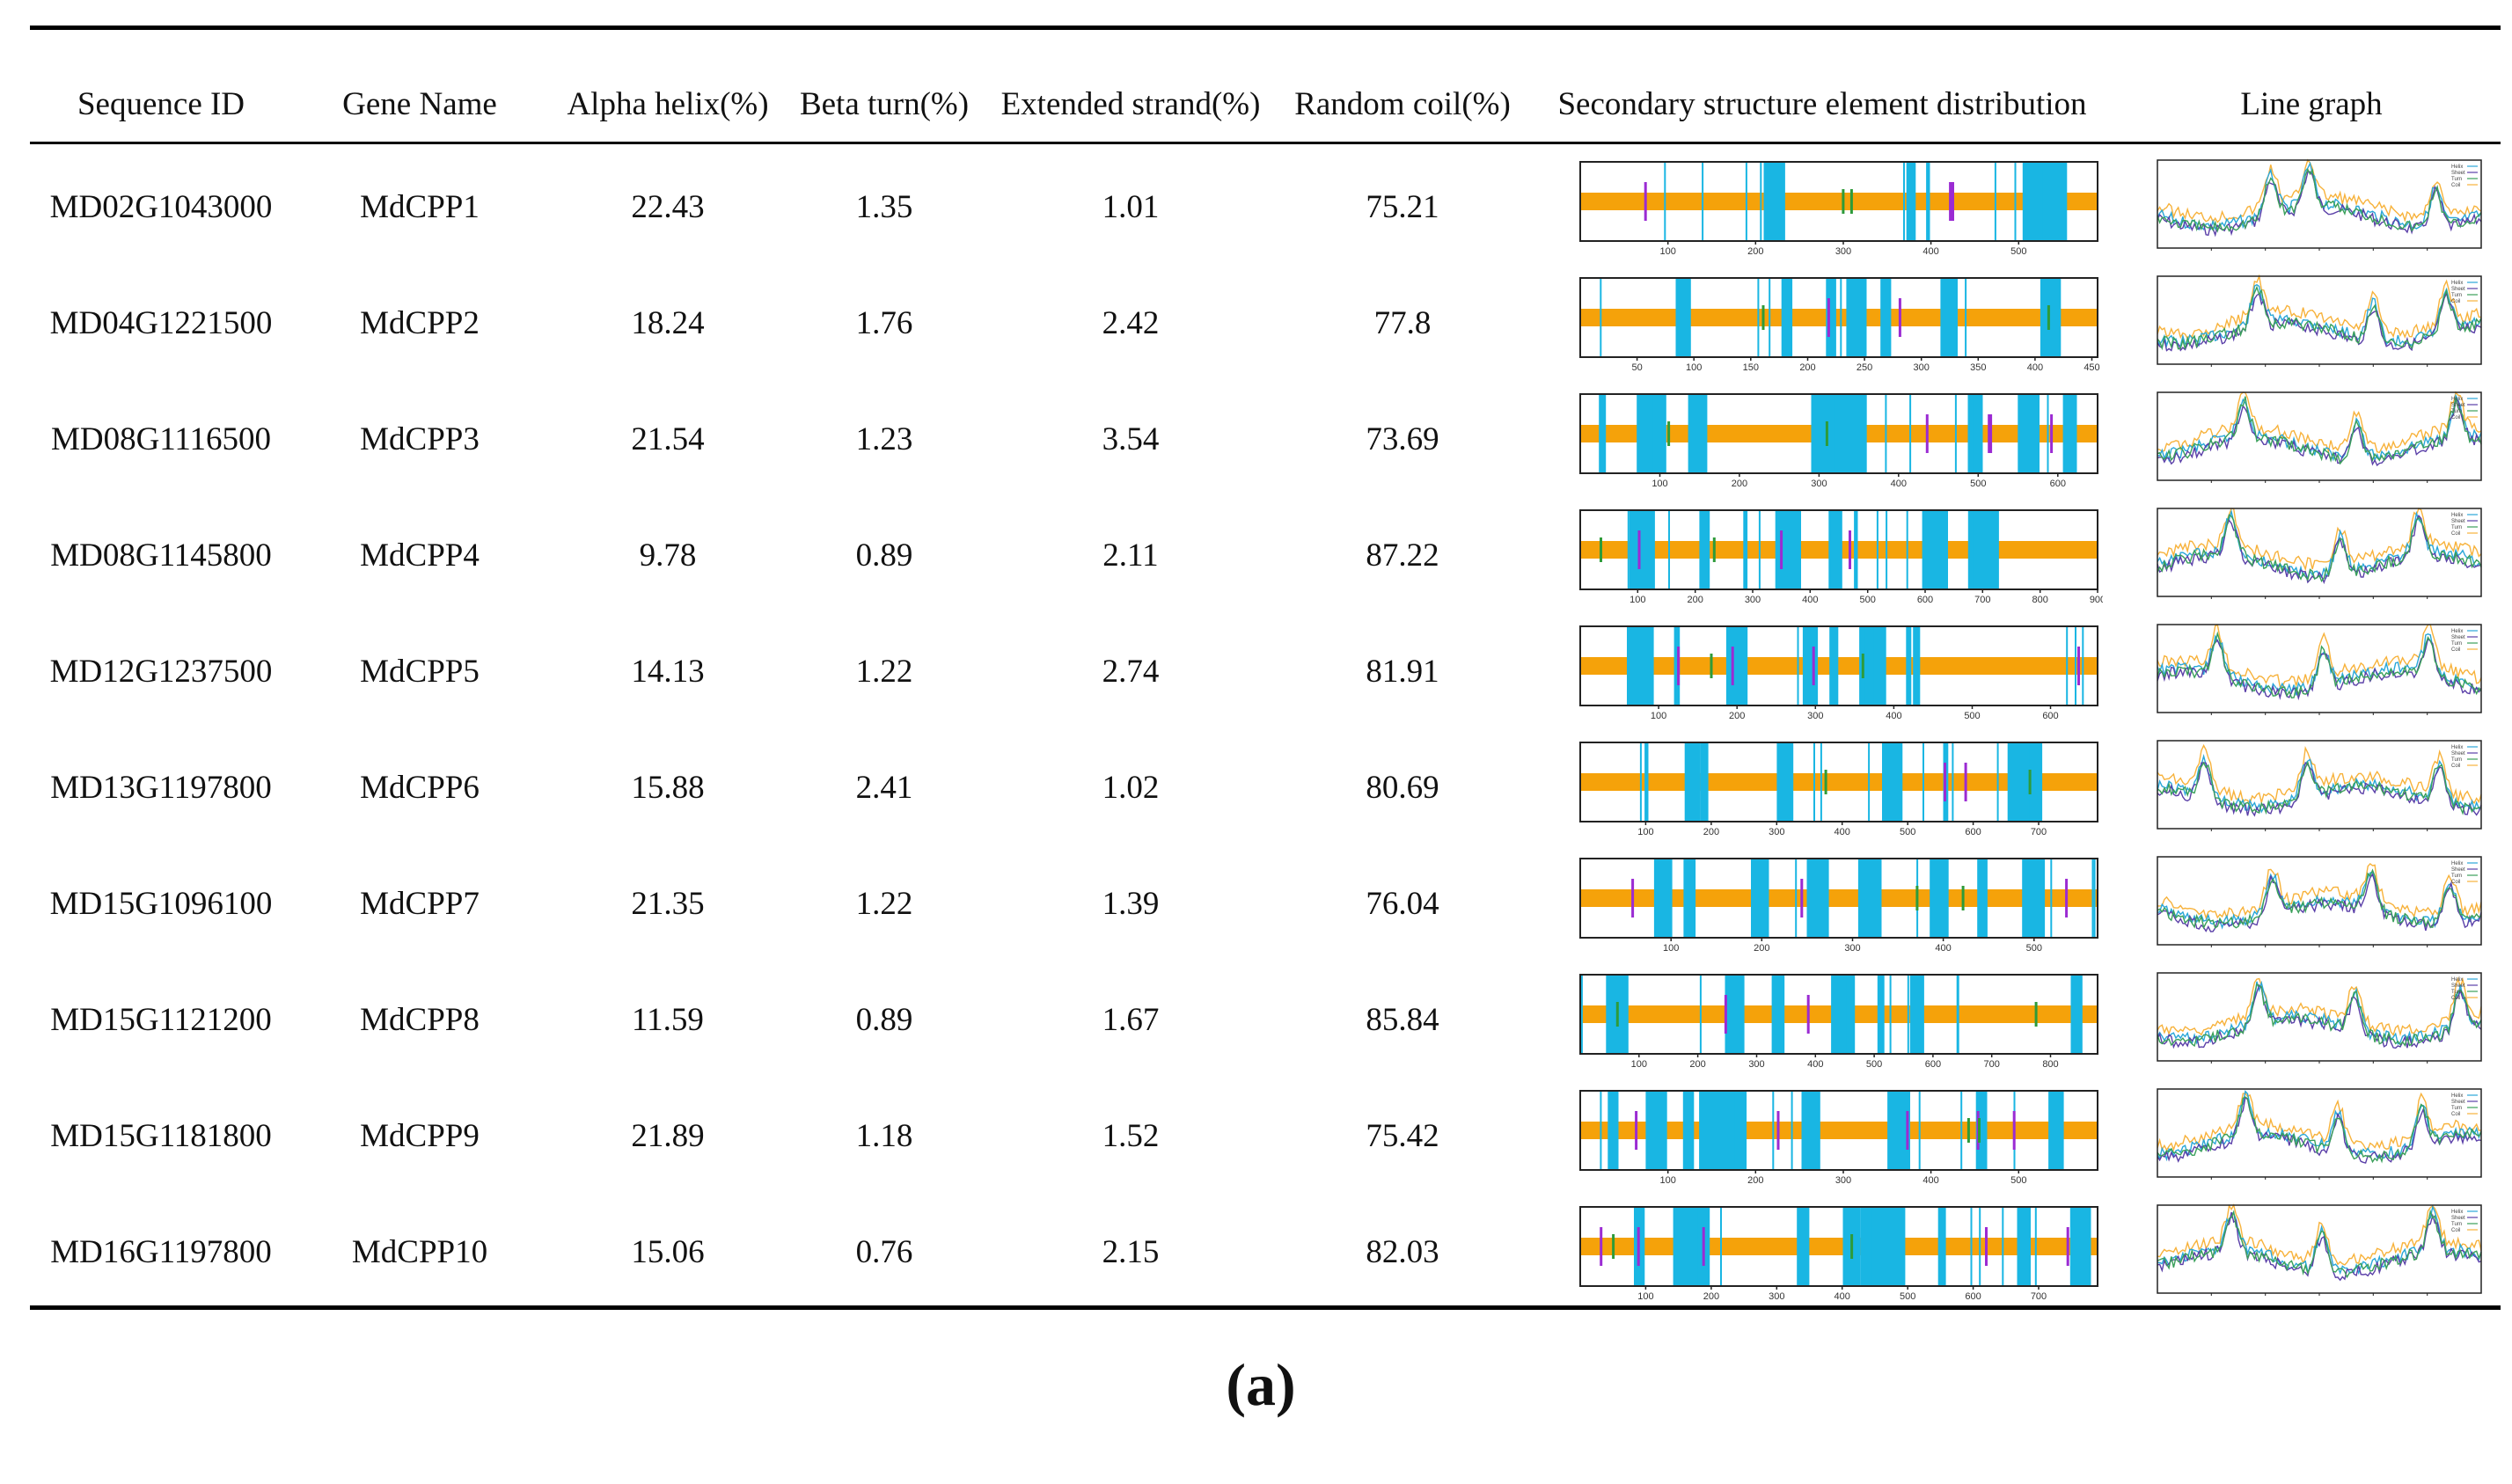  Describe the element at coordinates (2311, 104) in the screenshot. I see `header-line-graph: Line graph` at that location.